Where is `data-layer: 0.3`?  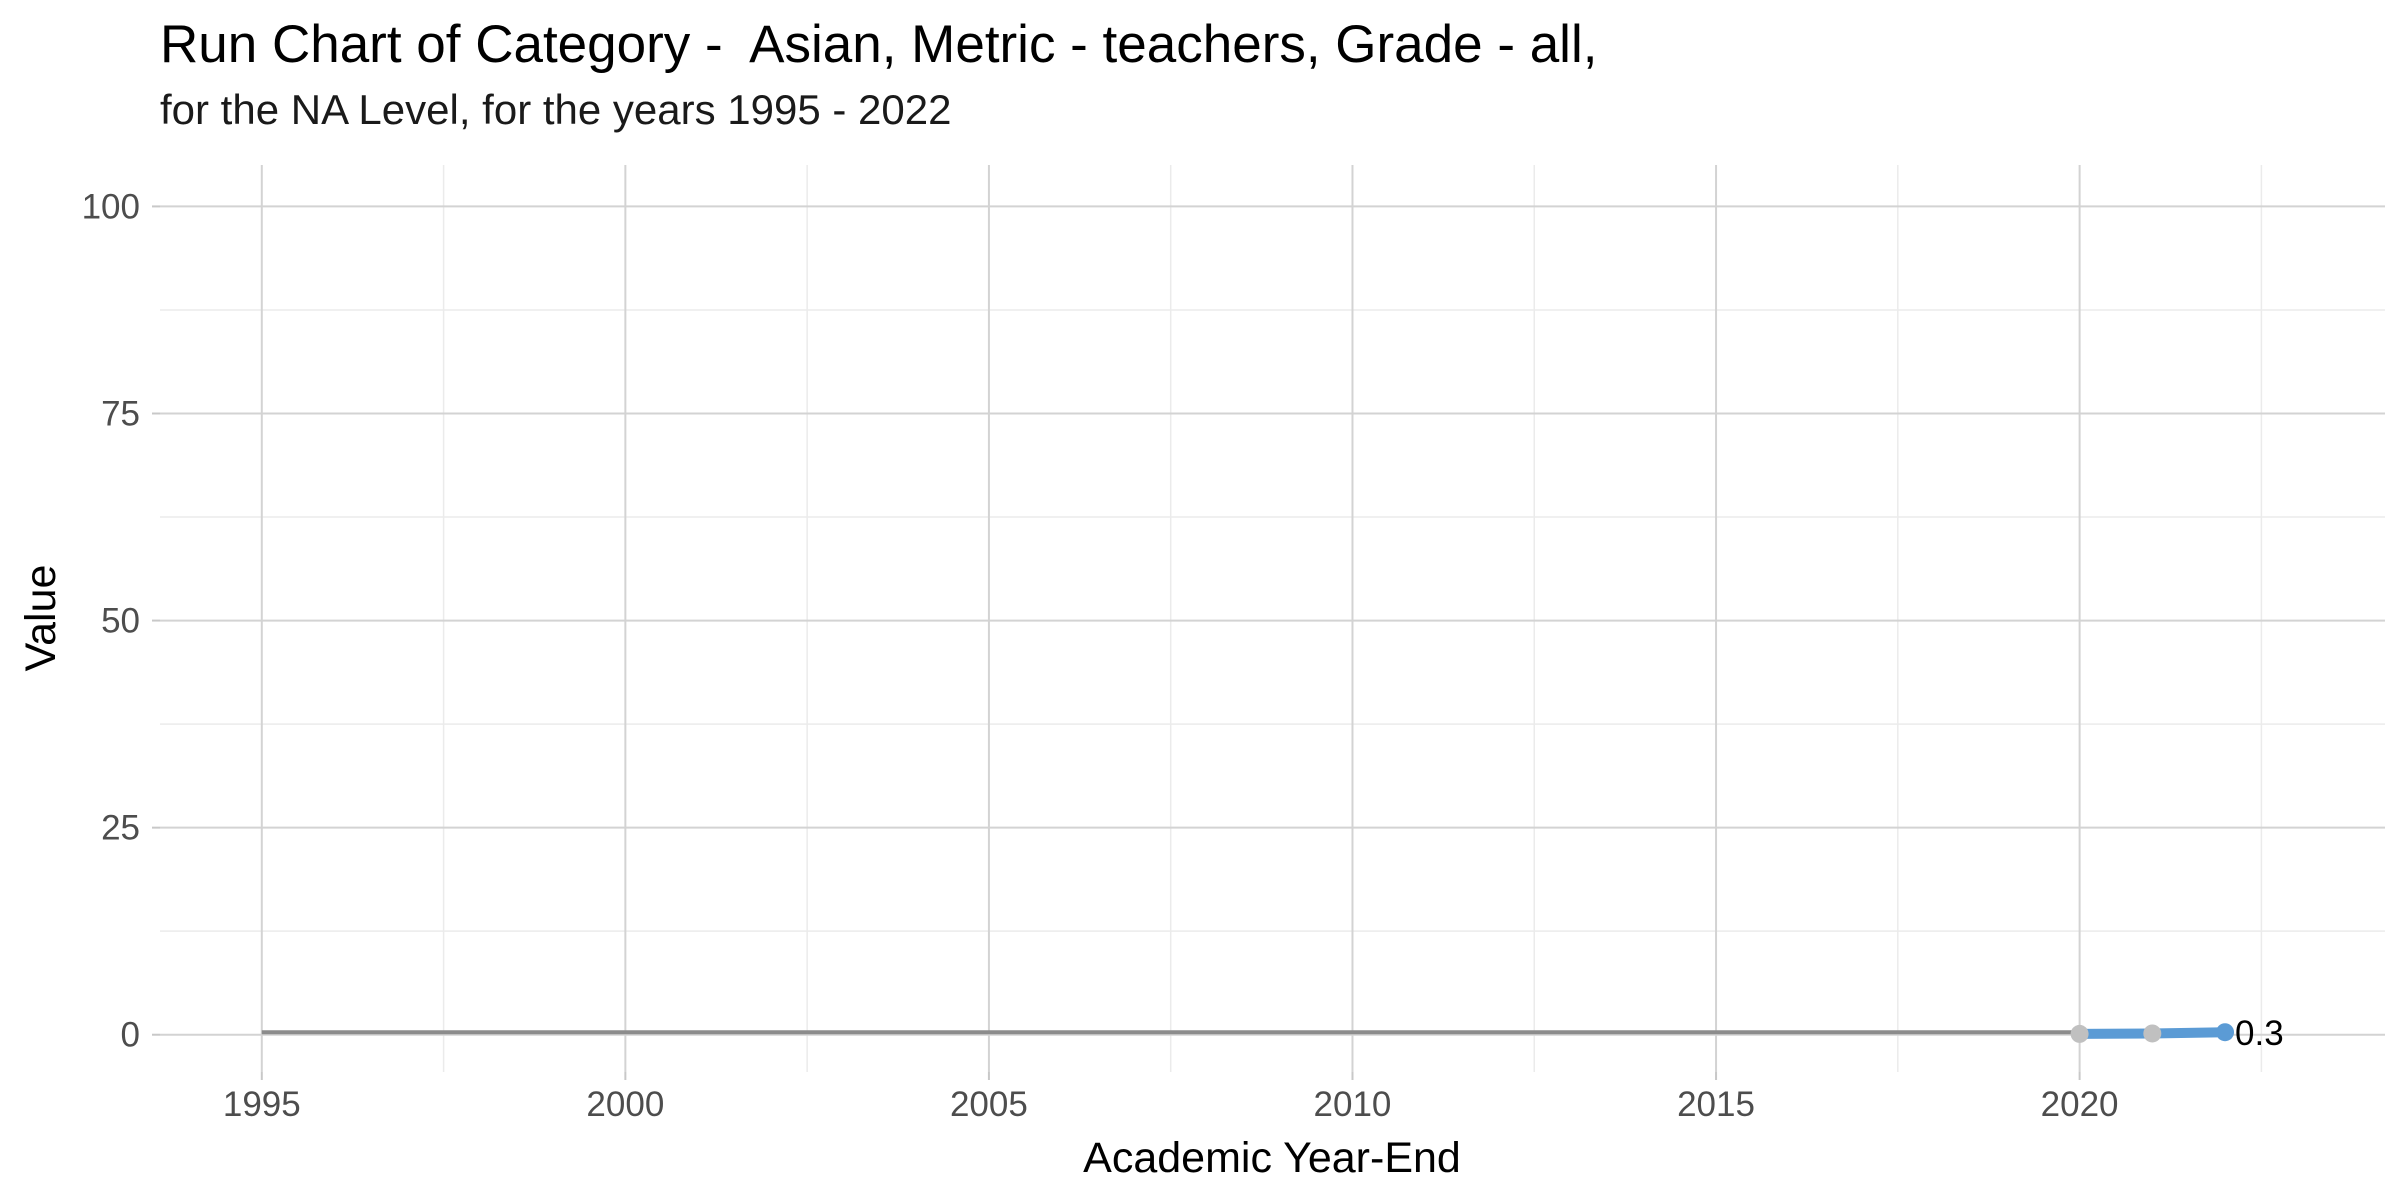 data-layer: 0.3 is located at coordinates (1272, 1033).